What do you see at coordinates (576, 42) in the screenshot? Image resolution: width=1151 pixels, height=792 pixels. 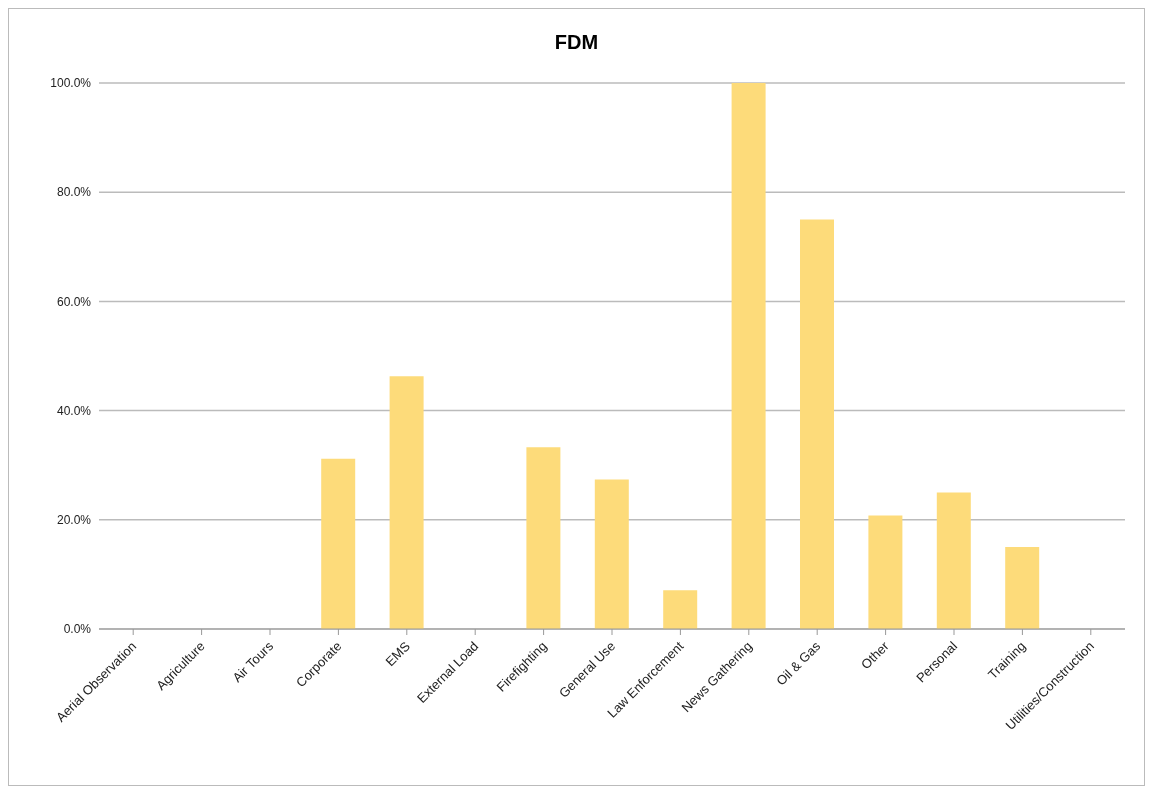 I see `chart-title: FDM` at bounding box center [576, 42].